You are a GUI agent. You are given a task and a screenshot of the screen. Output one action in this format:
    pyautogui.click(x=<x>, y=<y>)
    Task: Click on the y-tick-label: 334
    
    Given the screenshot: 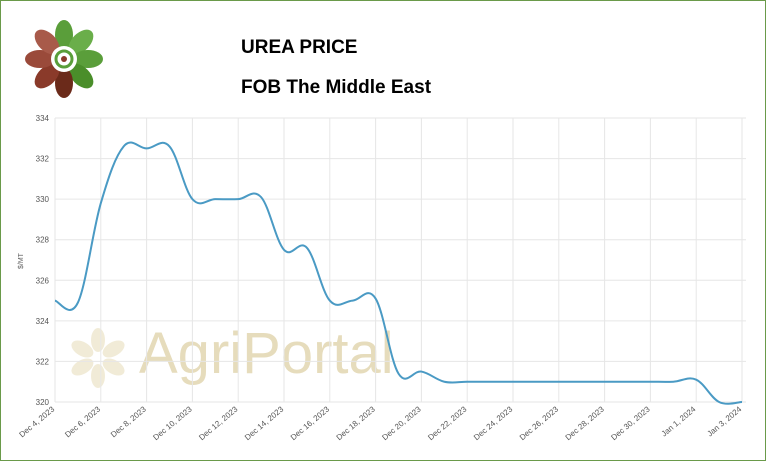 What is the action you would take?
    pyautogui.click(x=43, y=118)
    